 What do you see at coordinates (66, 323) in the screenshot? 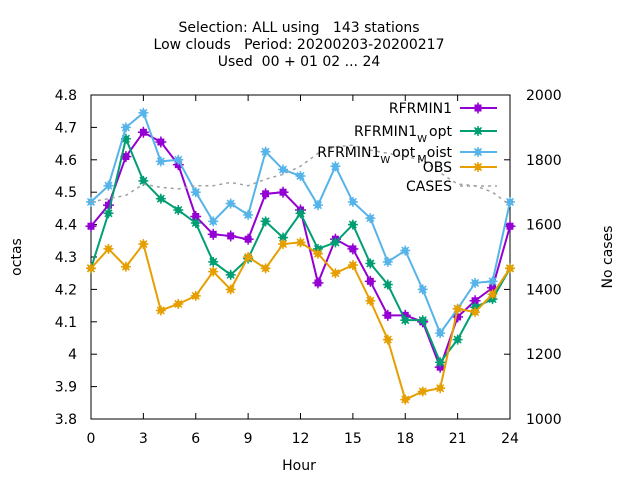
I see `y-tick-label: 4.1` at bounding box center [66, 323].